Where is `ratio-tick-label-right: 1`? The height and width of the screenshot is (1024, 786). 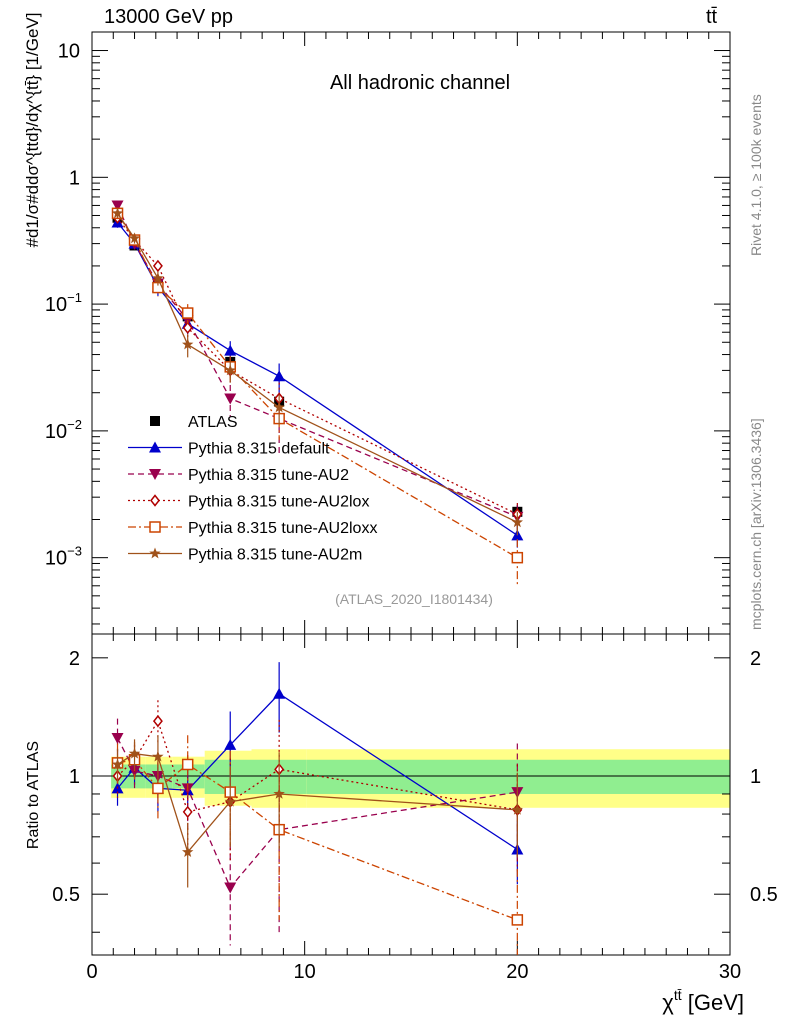 ratio-tick-label-right: 1 is located at coordinates (755, 777).